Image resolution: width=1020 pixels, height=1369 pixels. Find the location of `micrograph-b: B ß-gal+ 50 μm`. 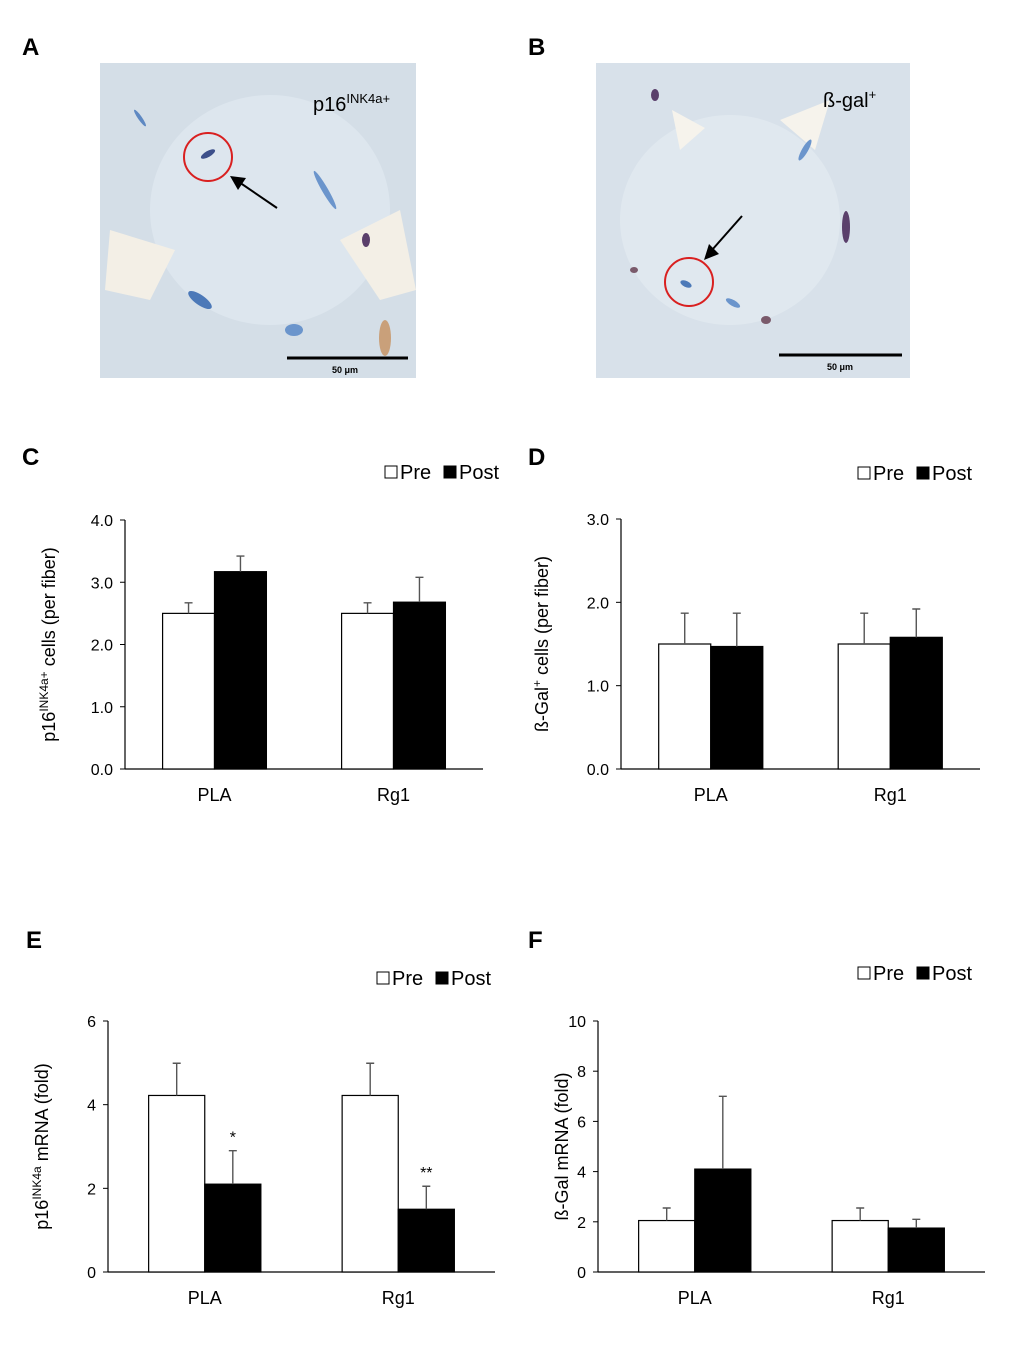

micrograph-b: B ß-gal+ 50 μm is located at coordinates (719, 206).